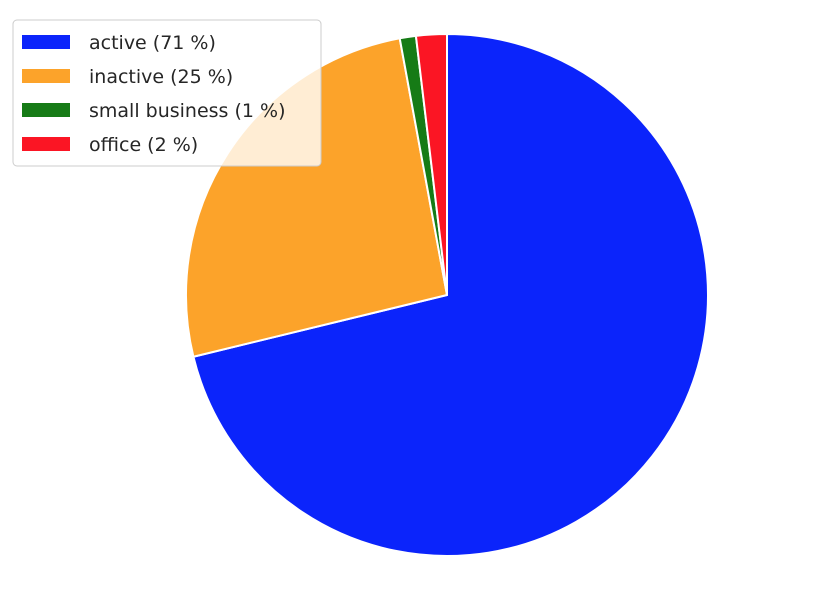 The width and height of the screenshot is (828, 604). What do you see at coordinates (161, 77) in the screenshot?
I see `legend-label-1: inactive (25 %)` at bounding box center [161, 77].